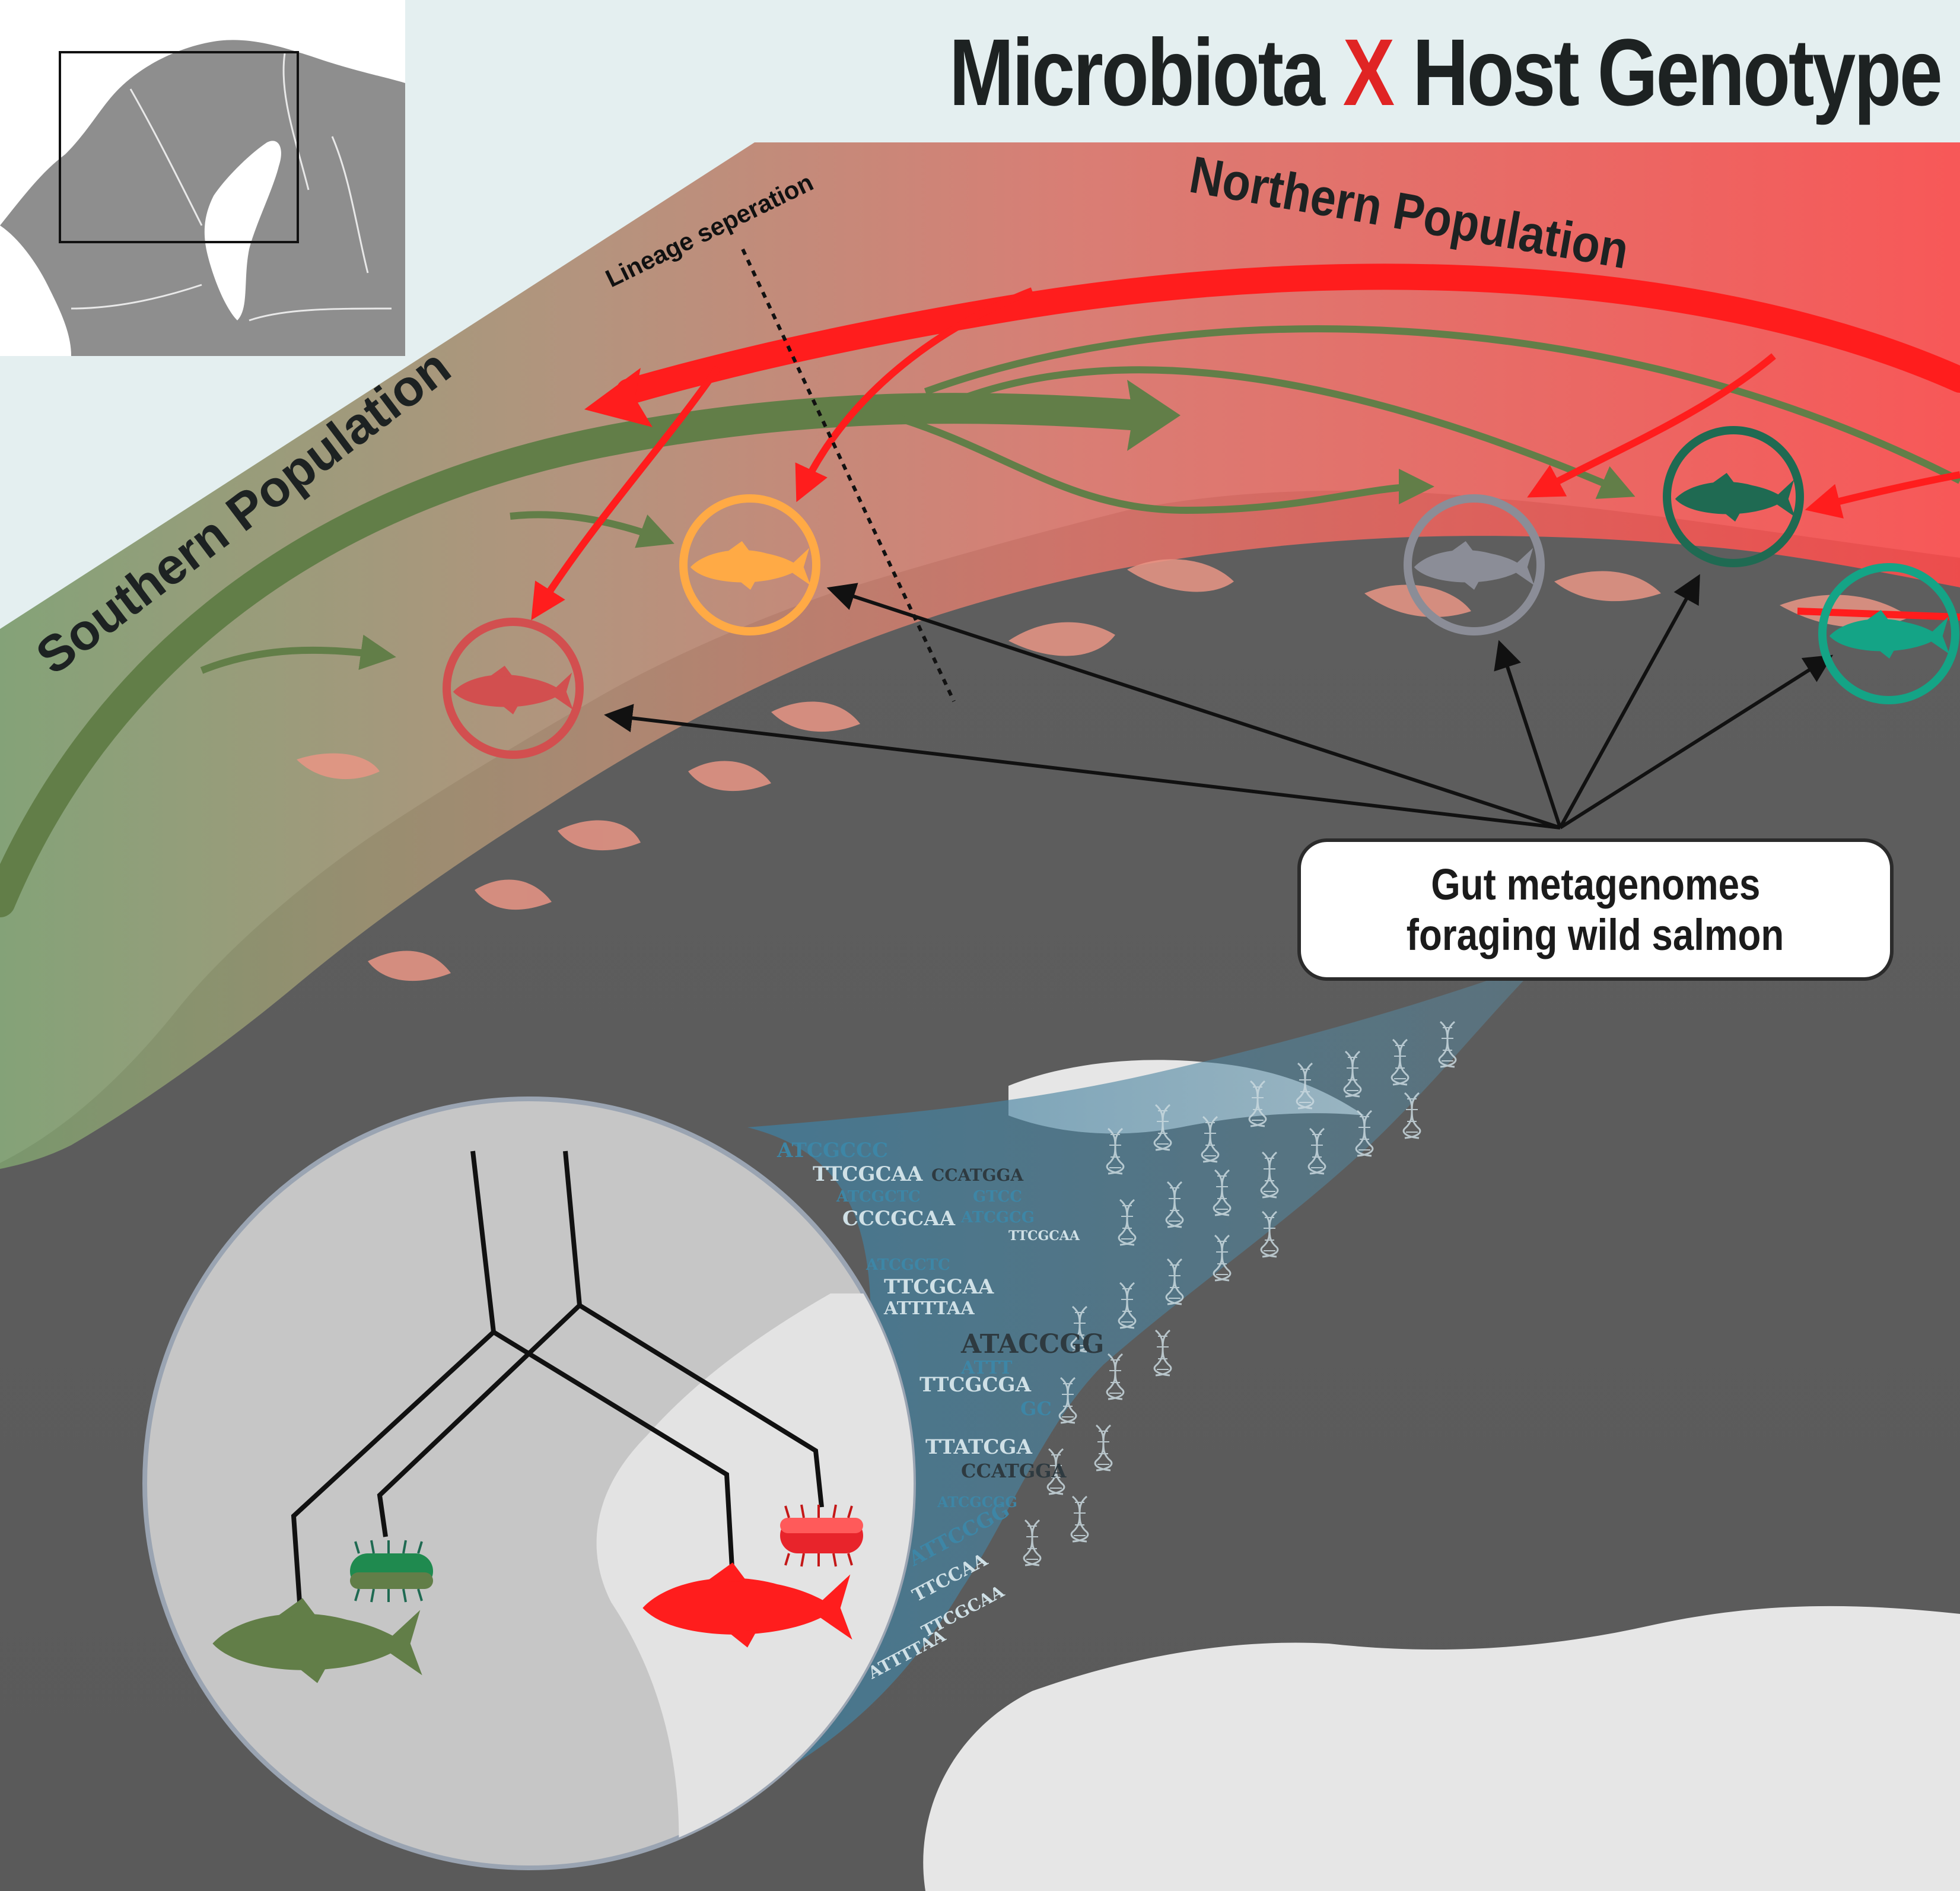 This screenshot has width=1960, height=1891. What do you see at coordinates (179, 147) in the screenshot?
I see `inset-focus-box` at bounding box center [179, 147].